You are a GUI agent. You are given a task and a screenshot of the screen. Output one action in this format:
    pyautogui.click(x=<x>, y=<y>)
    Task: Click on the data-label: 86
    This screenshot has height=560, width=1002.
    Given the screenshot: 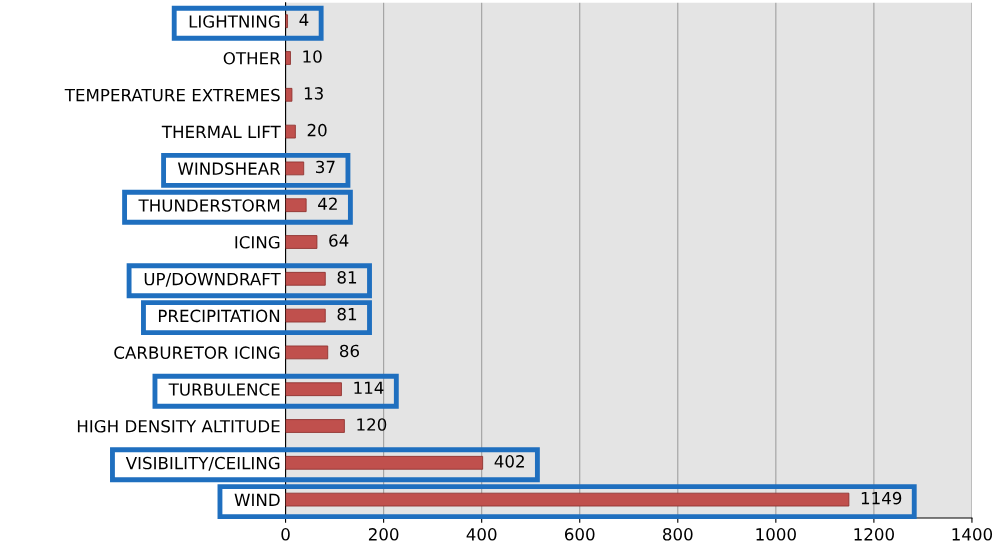 What is the action you would take?
    pyautogui.click(x=349, y=351)
    